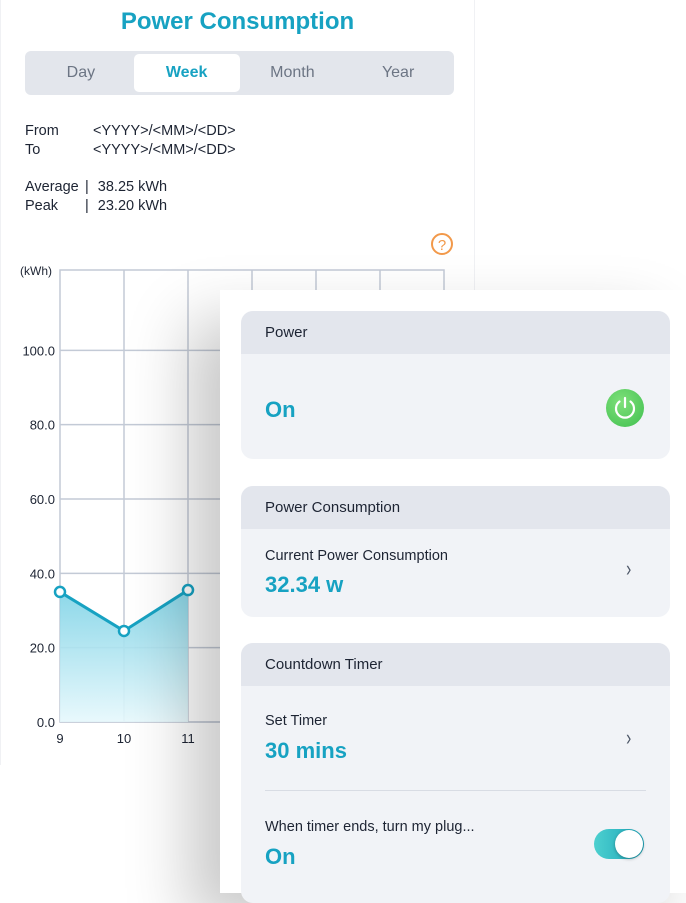 The height and width of the screenshot is (903, 686). What do you see at coordinates (186, 73) in the screenshot?
I see `tab-week: Week` at bounding box center [186, 73].